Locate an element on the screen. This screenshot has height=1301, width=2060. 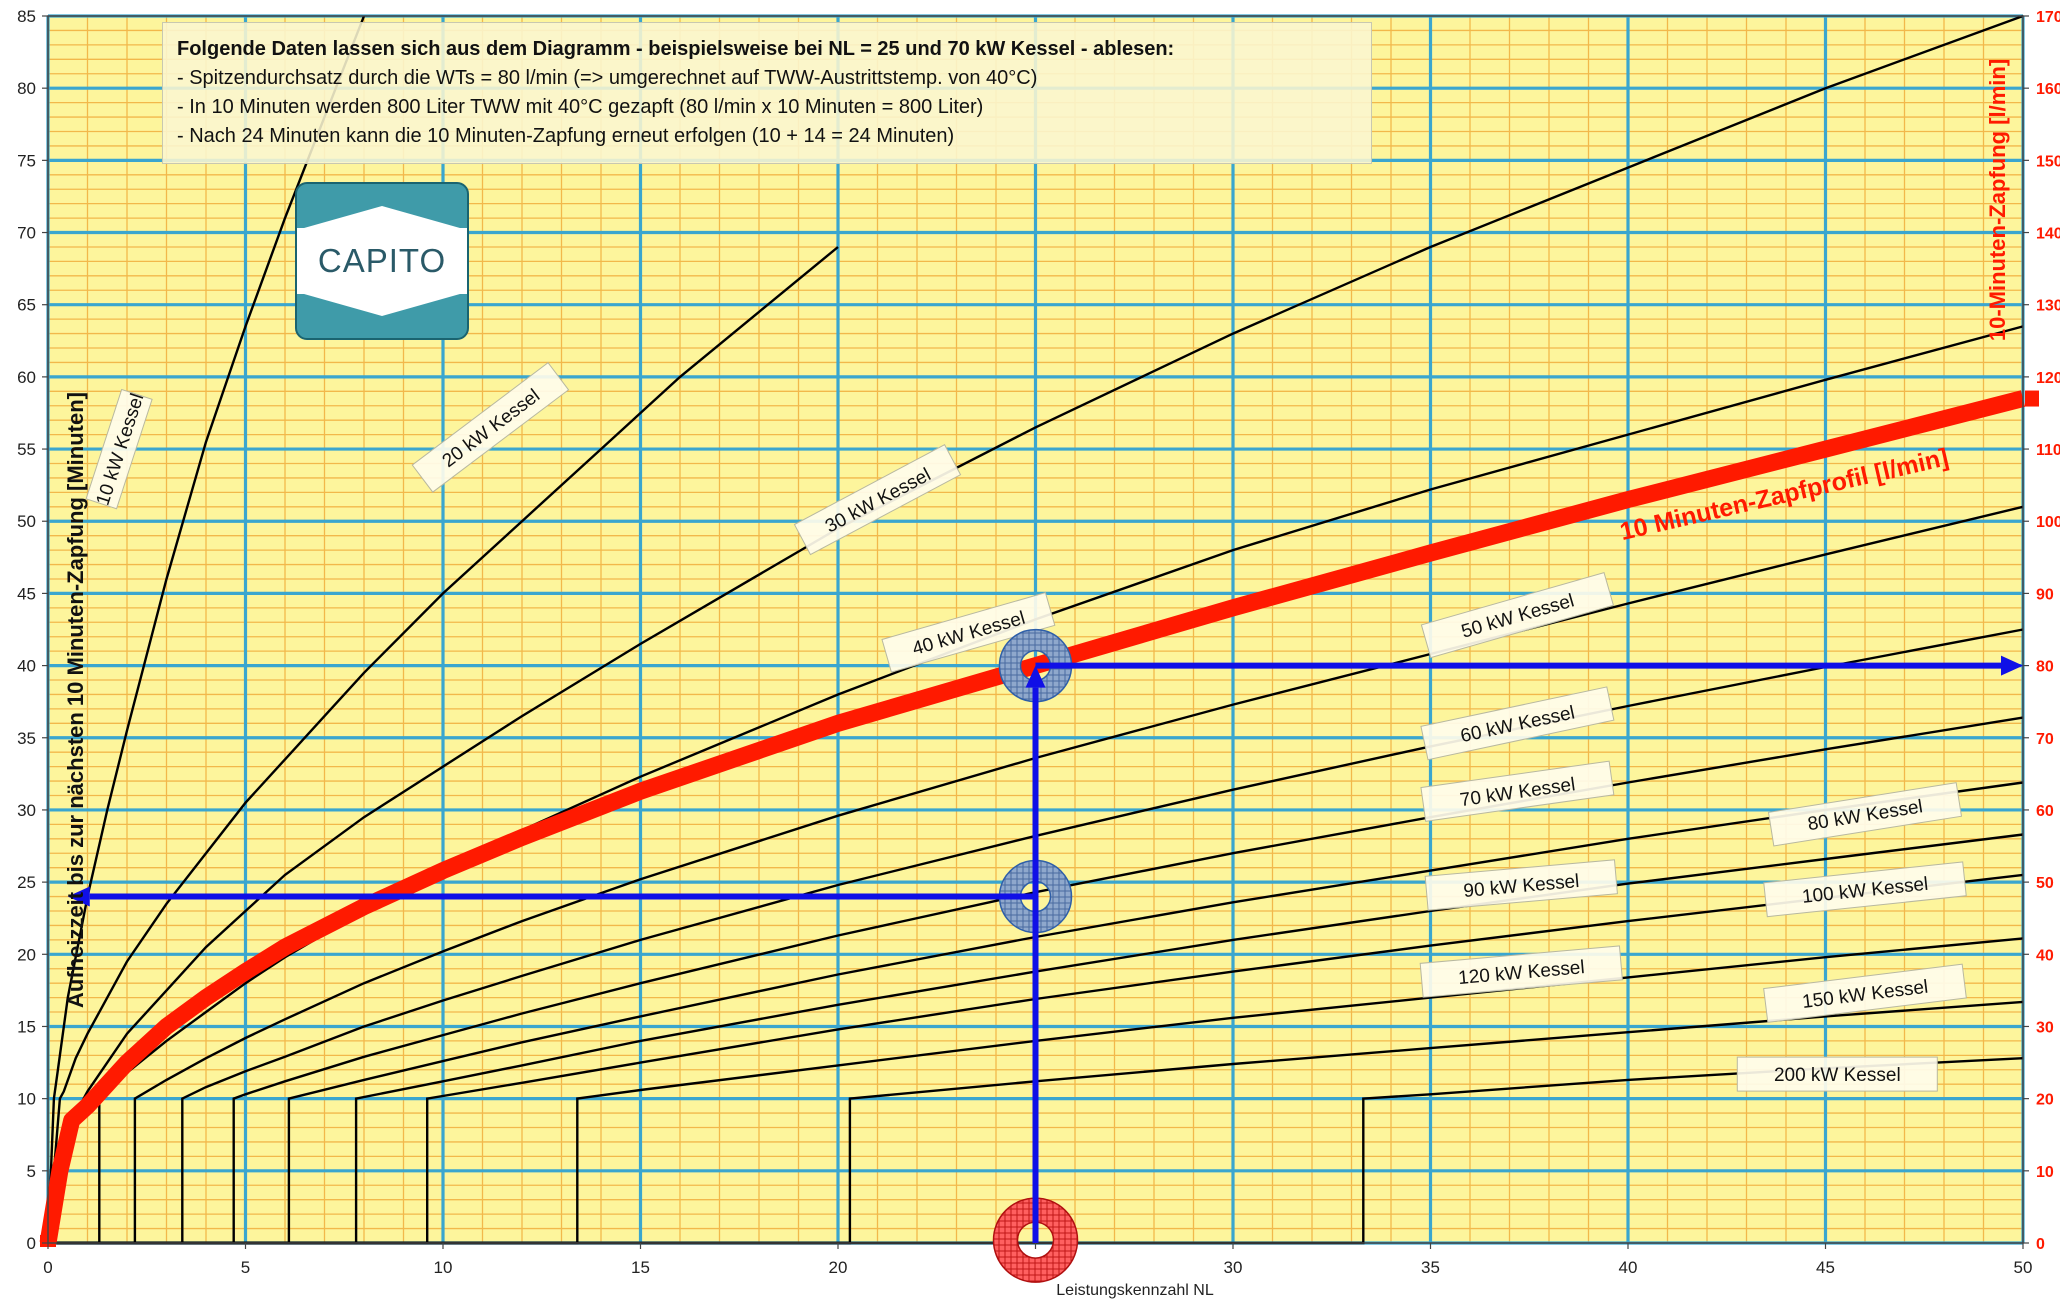
logo-band: CAPITO is located at coordinates (382, 261).